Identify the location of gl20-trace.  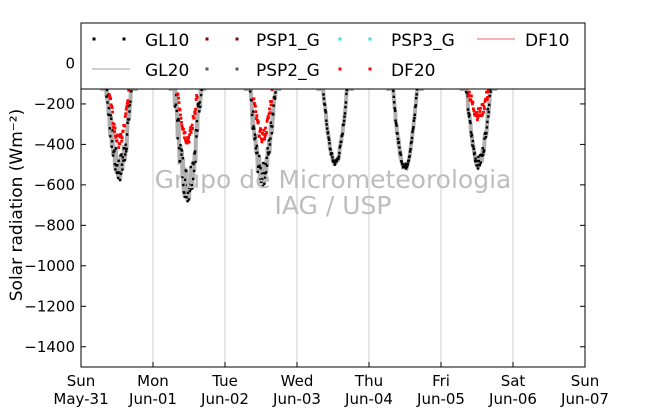
(335, 126).